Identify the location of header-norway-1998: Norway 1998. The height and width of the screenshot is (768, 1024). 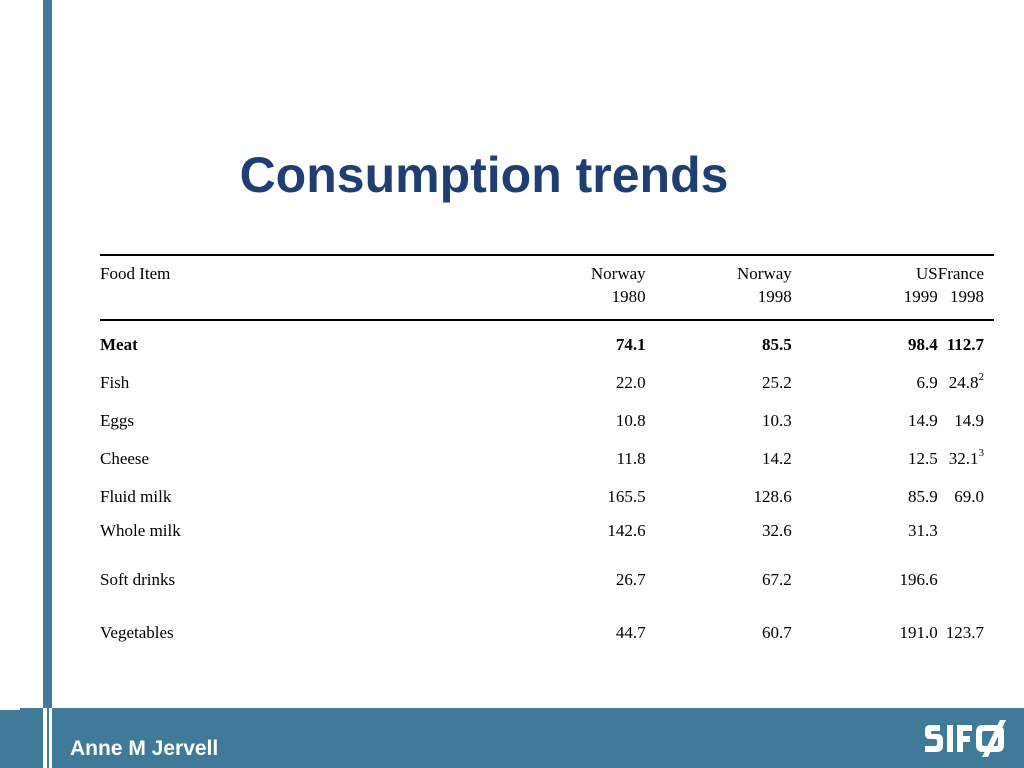
(764, 285).